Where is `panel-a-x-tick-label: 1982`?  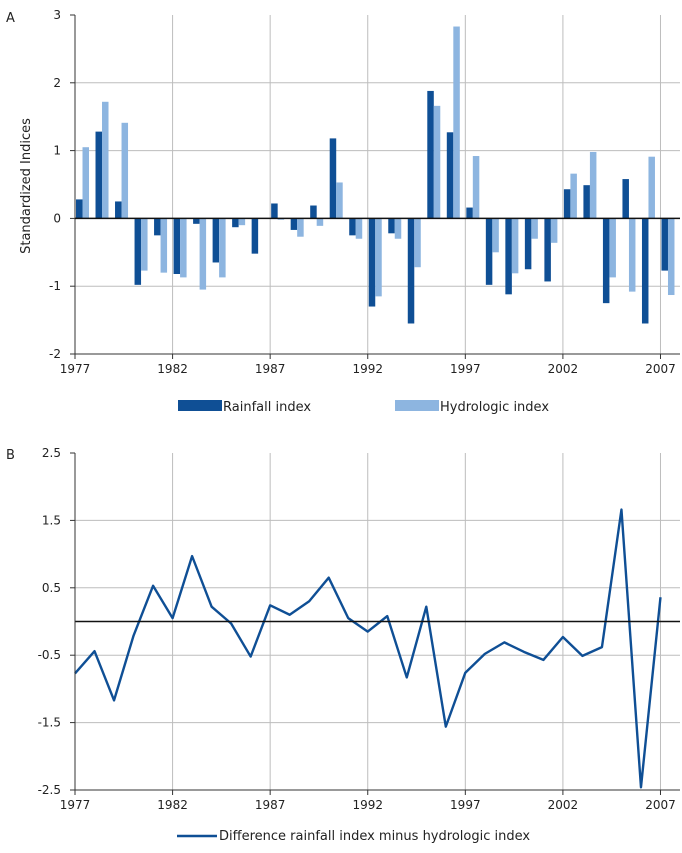
panel-a-x-tick-label: 1982 is located at coordinates (172, 369).